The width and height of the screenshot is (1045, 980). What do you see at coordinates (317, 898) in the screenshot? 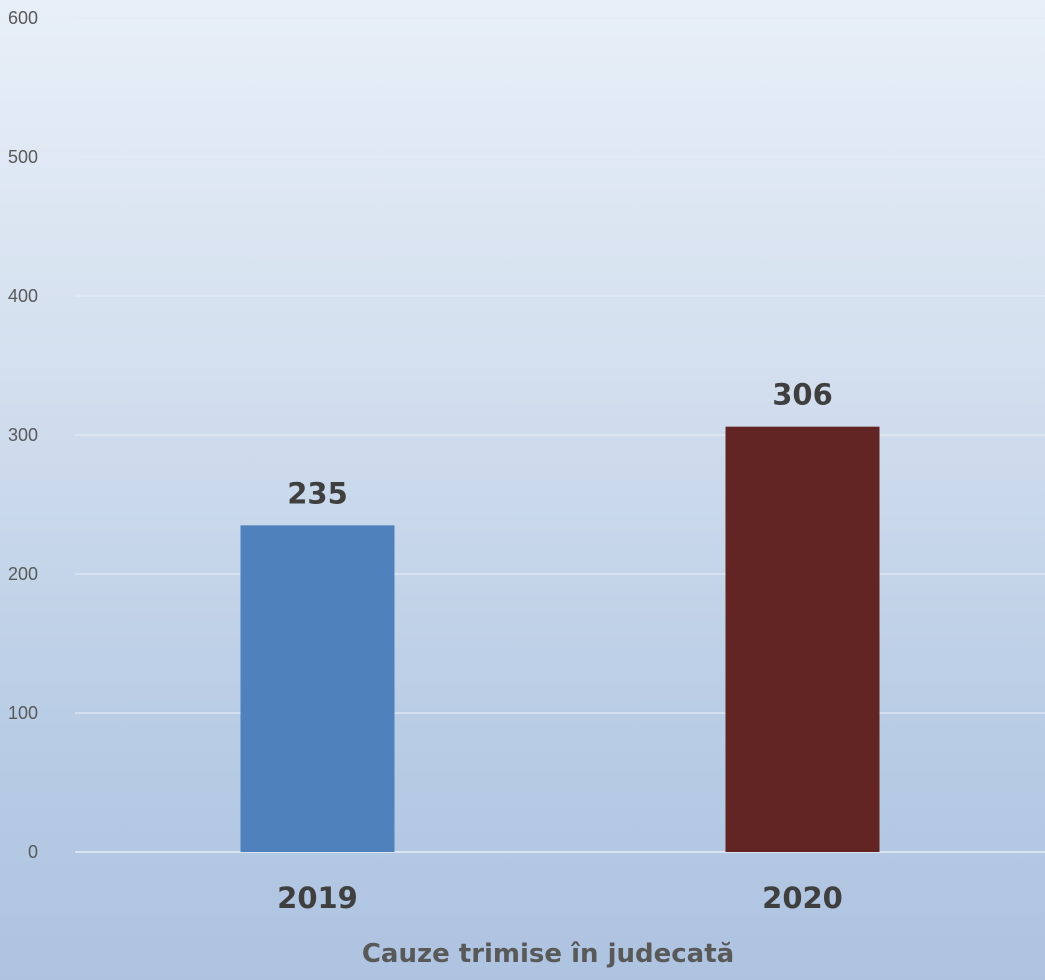
I see `x-tick-label-2019: 2019` at bounding box center [317, 898].